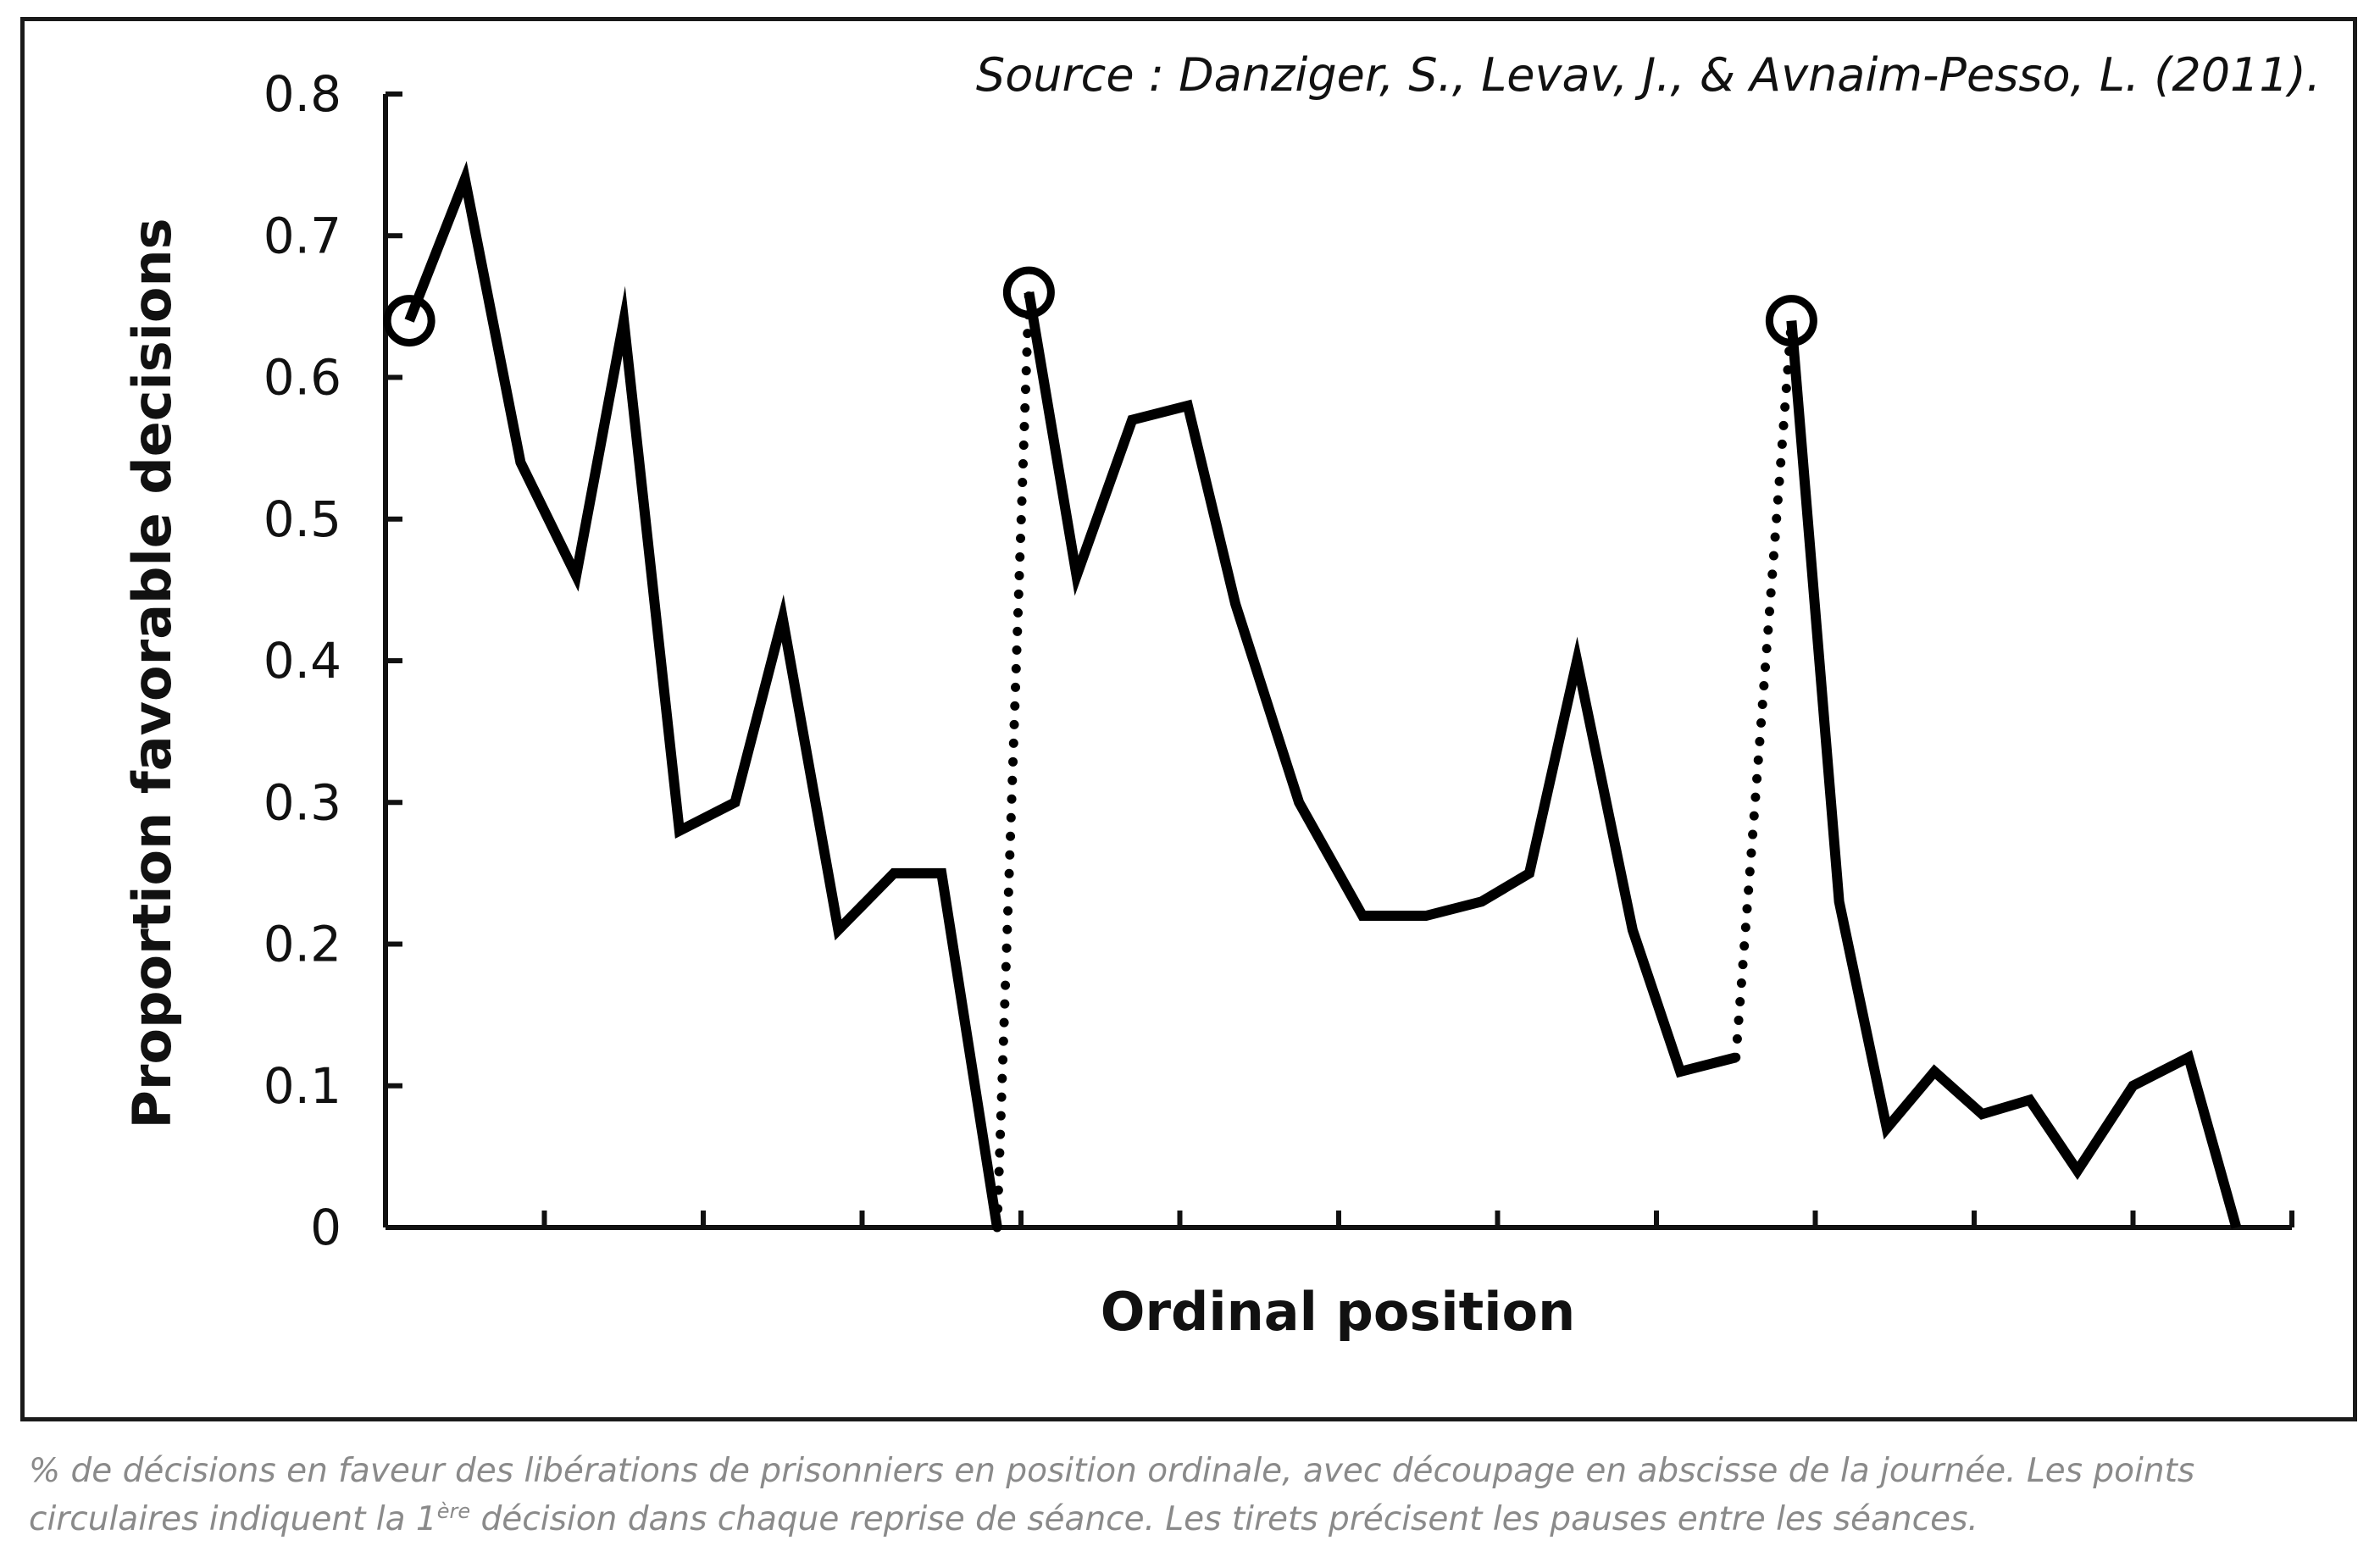 This screenshot has height=1568, width=2380. What do you see at coordinates (1338, 1312) in the screenshot?
I see `x-axis-title: Ordinal position` at bounding box center [1338, 1312].